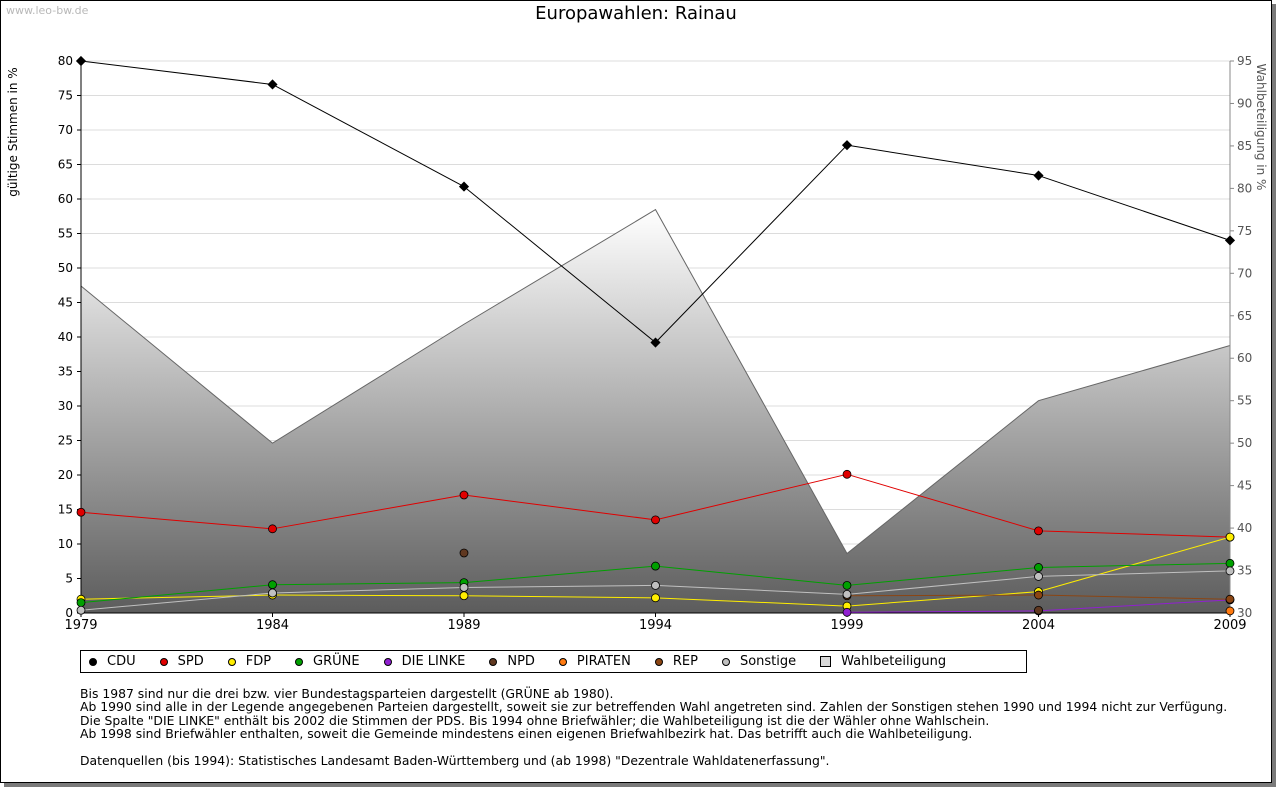 The image size is (1280, 791). I want to click on series-spd, so click(655, 505).